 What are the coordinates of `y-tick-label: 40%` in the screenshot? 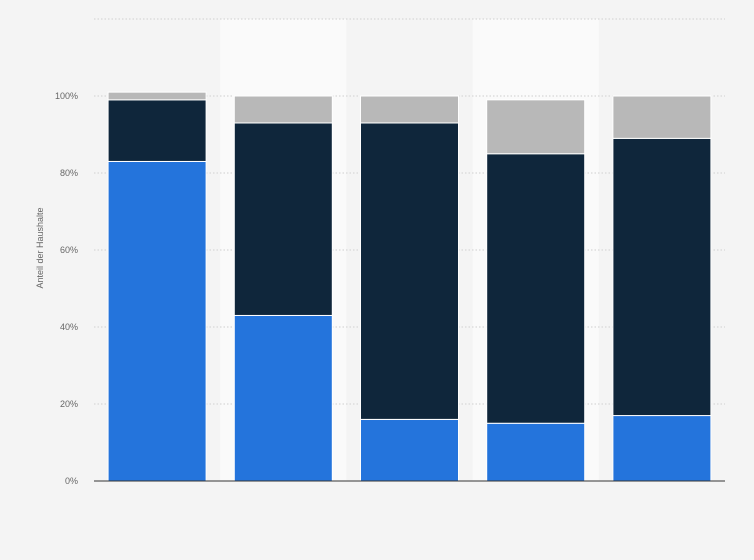 It's located at (69, 327).